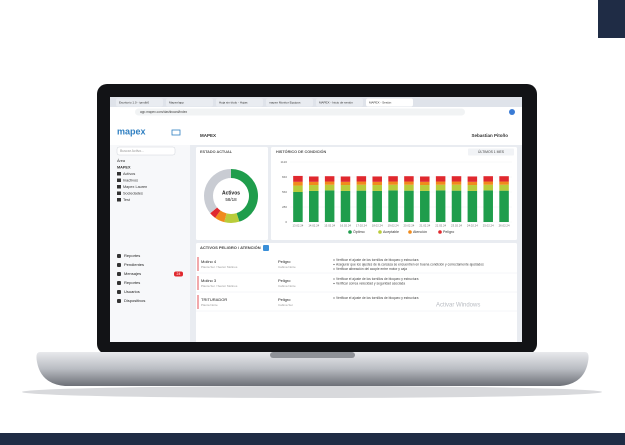 The width and height of the screenshot is (625, 445). I want to click on search-box, so click(146, 151).